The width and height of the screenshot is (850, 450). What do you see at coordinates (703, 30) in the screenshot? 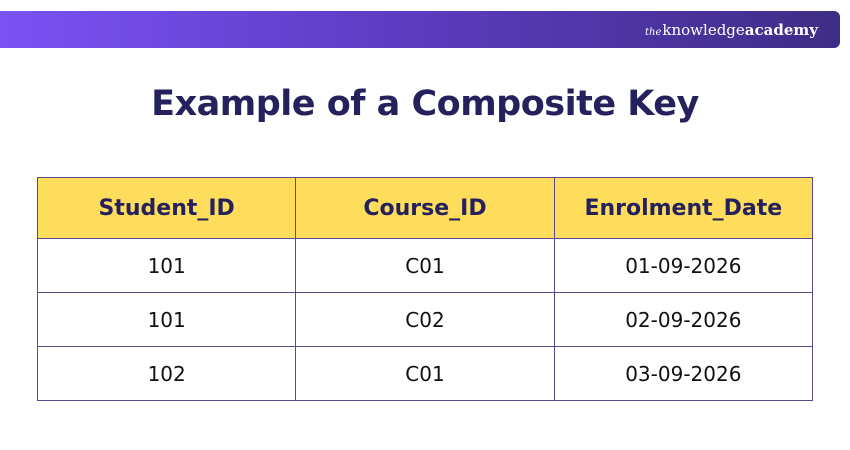
I see `brand-name-regular: knowledge` at bounding box center [703, 30].